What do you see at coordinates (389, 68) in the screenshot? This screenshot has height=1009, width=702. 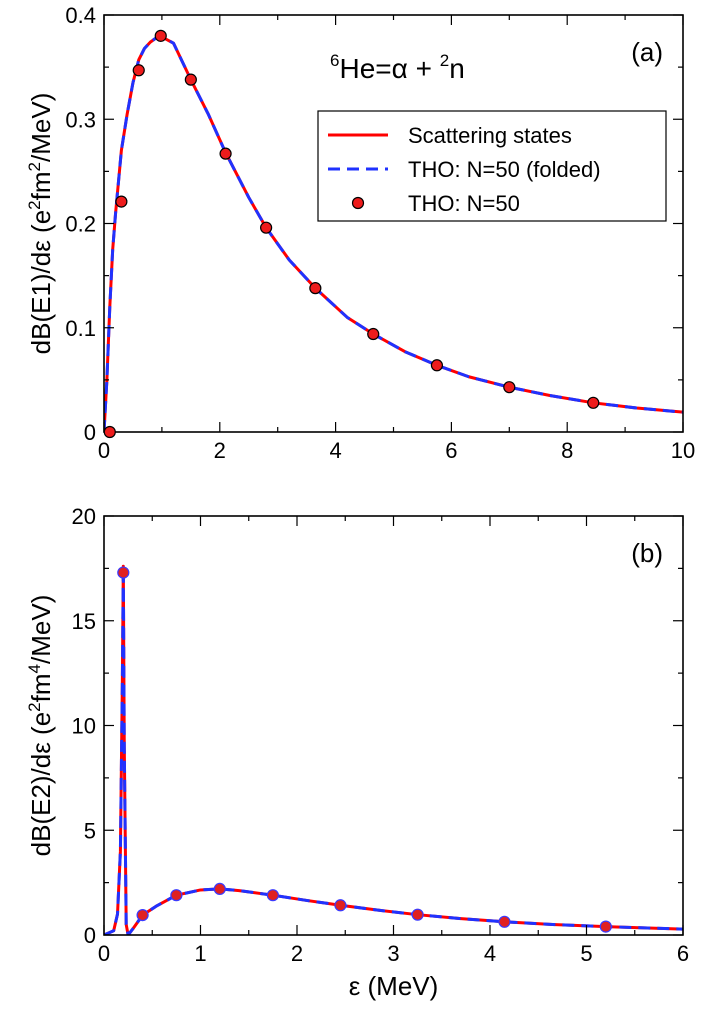 I see `annotation-base1: He=α +` at bounding box center [389, 68].